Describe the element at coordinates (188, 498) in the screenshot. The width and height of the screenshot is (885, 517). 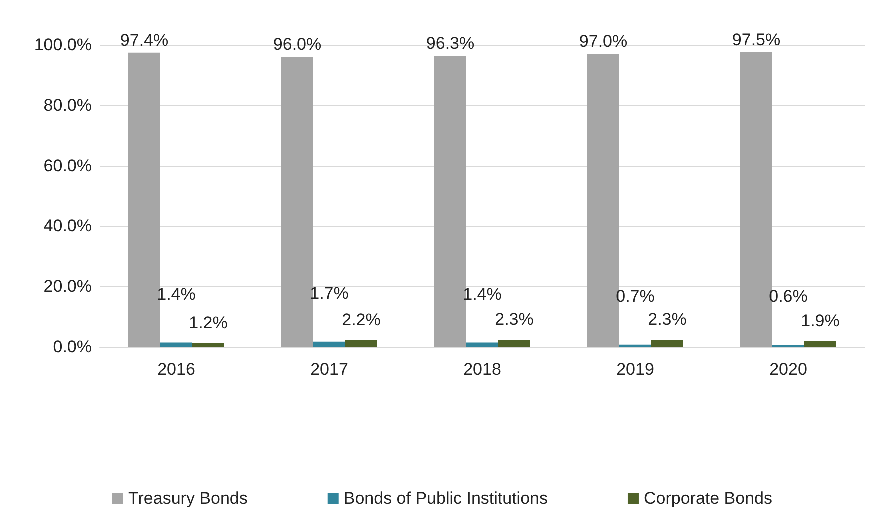
I see `legend-label: Treasury Bonds` at that location.